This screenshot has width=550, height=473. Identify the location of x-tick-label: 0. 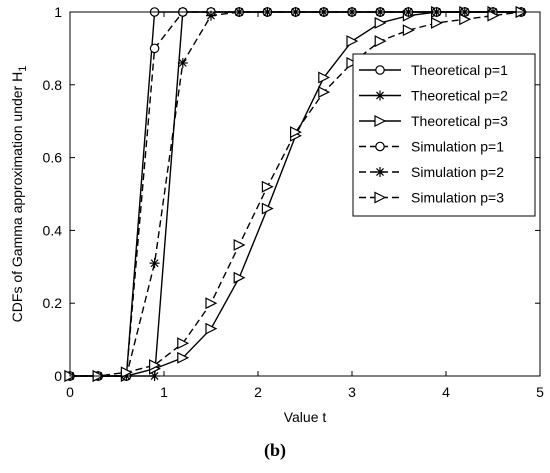
(70, 392).